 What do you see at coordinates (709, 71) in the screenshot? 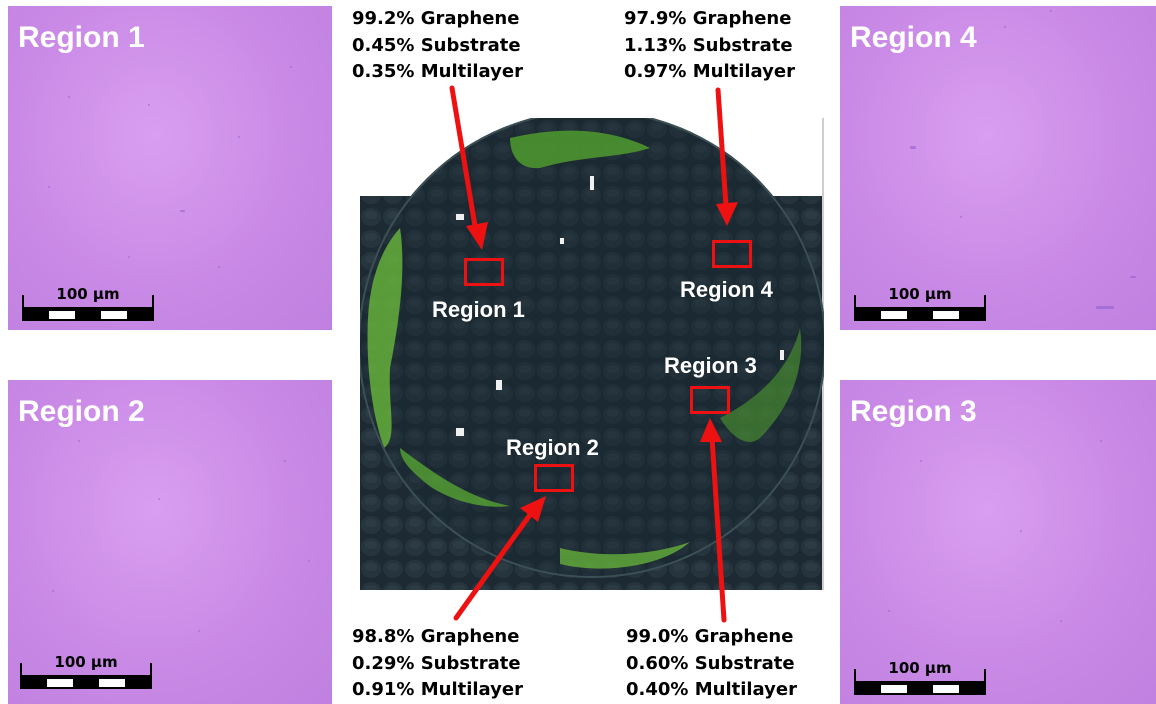
I see `stat-multilayer: 0.97% Multilayer` at bounding box center [709, 71].